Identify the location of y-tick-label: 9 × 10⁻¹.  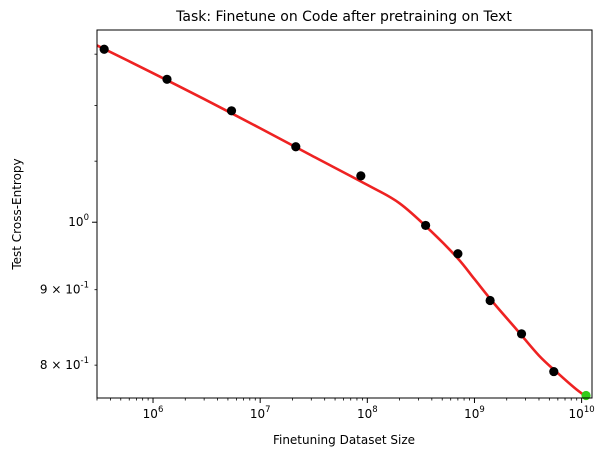
(64, 289).